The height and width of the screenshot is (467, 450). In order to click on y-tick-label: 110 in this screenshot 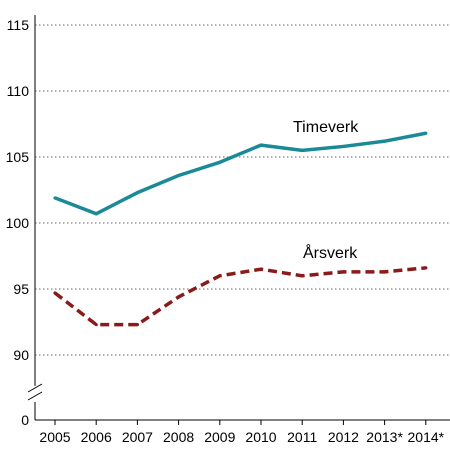, I will do `click(18, 91)`.